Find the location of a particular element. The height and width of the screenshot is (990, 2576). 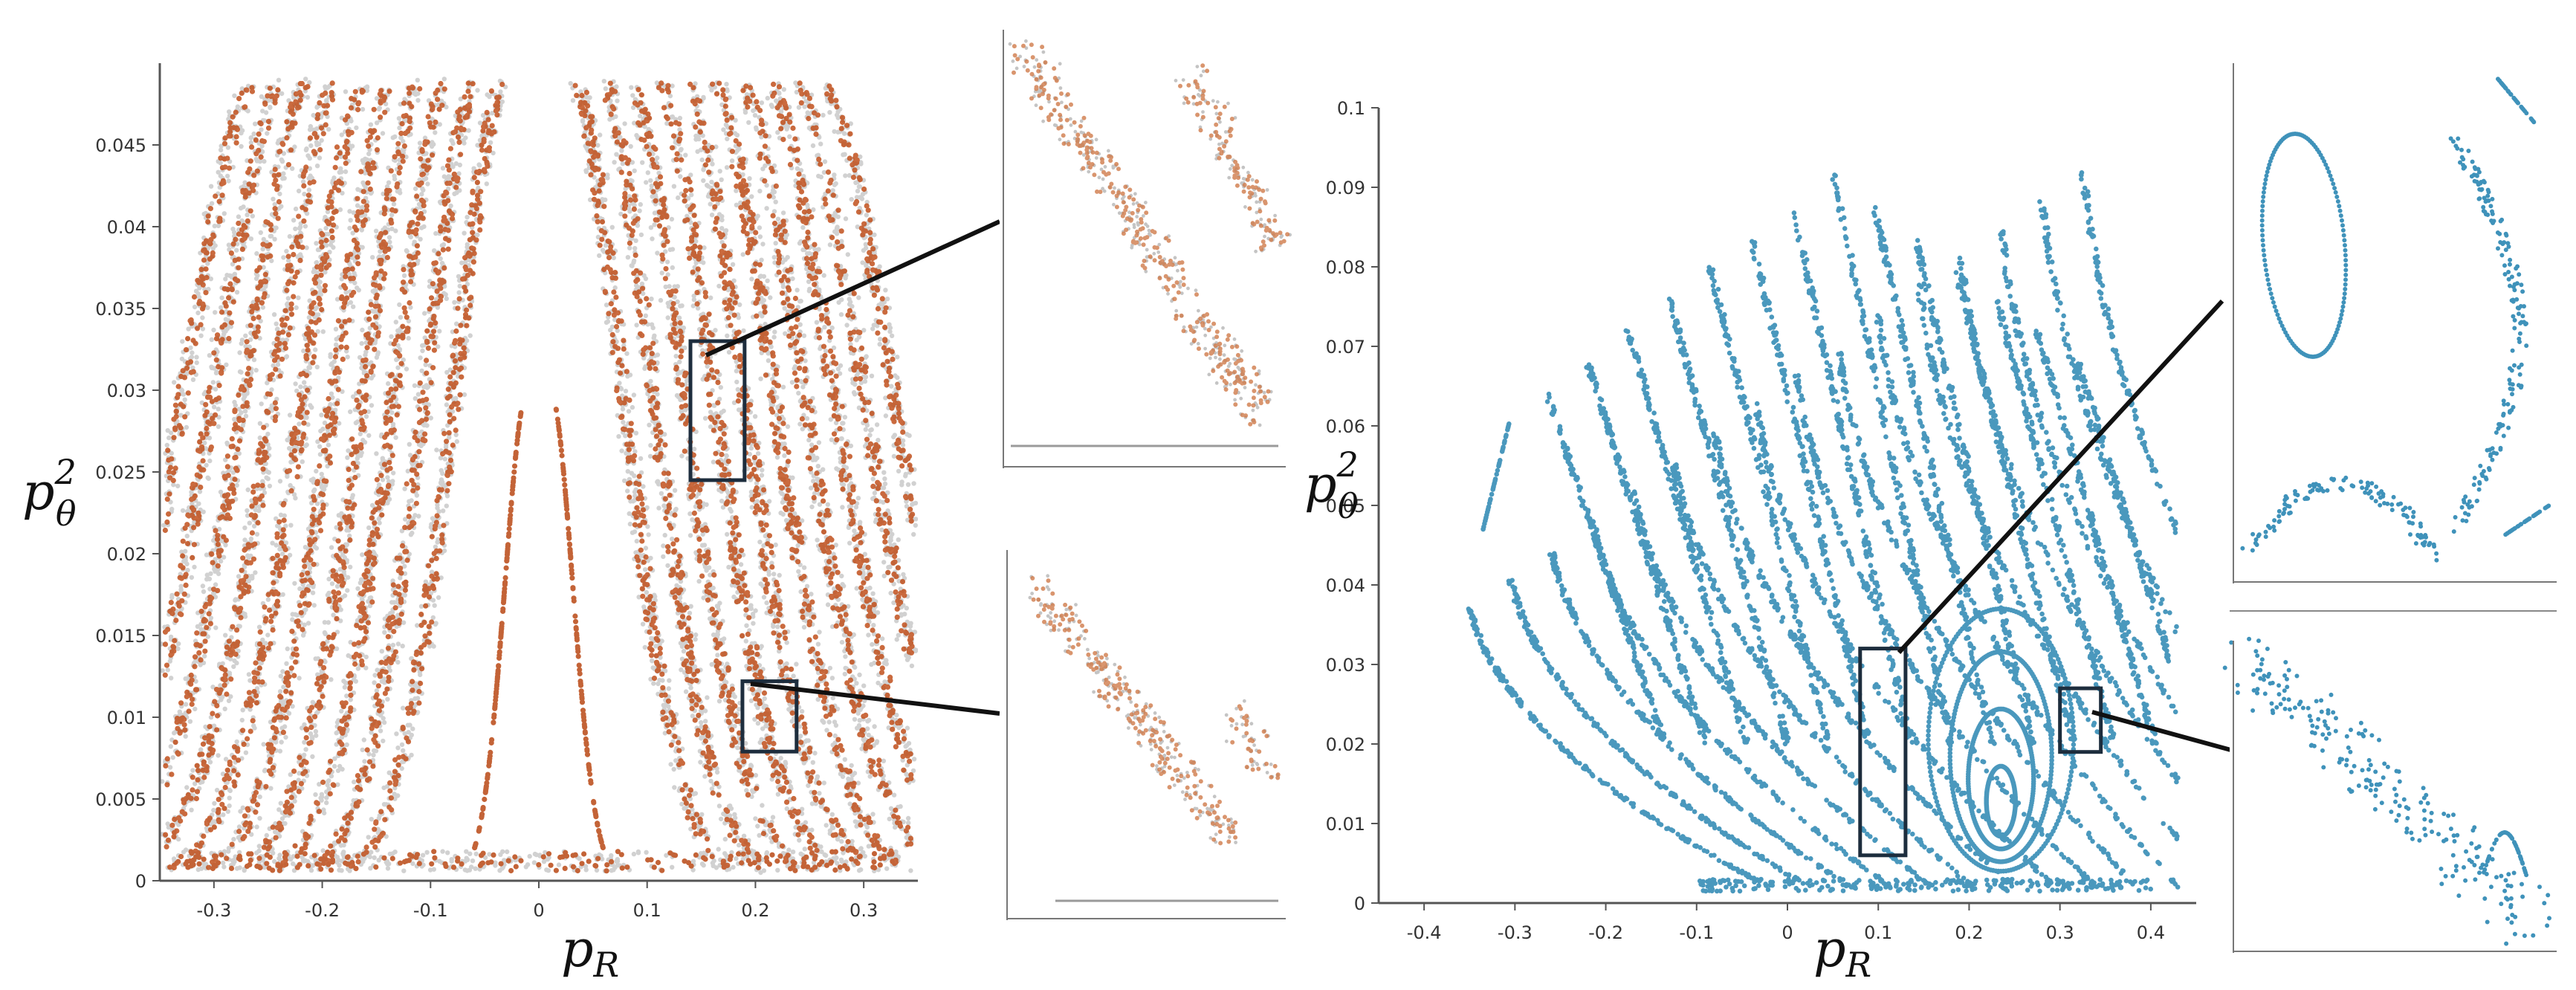

y-tick-label: 0.07 is located at coordinates (1346, 347).